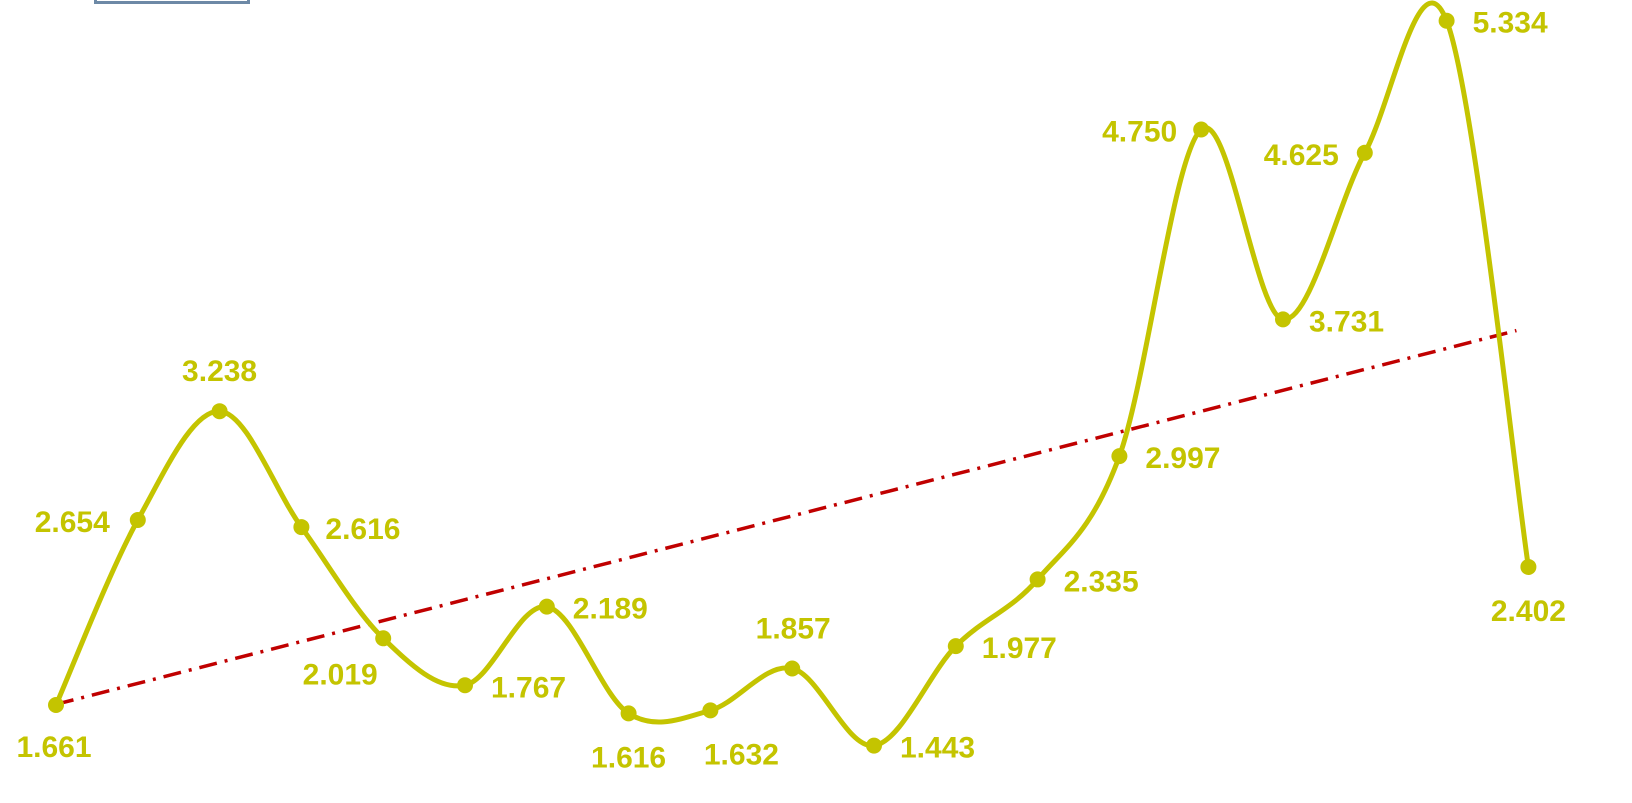  Describe the element at coordinates (72, 522) in the screenshot. I see `data-label: 2.654` at that location.